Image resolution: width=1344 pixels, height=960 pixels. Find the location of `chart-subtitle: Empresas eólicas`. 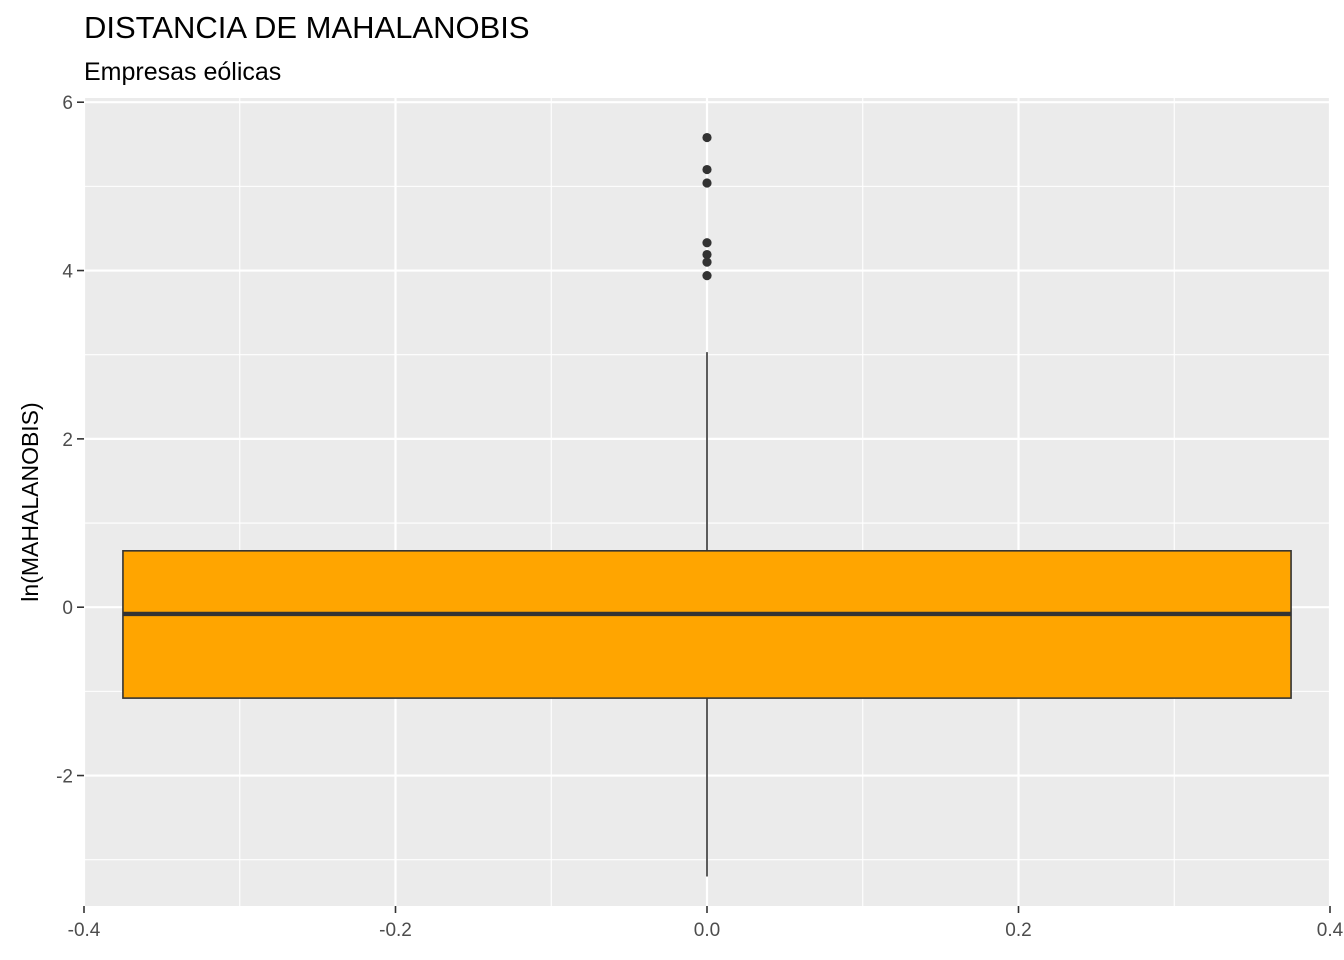

chart-subtitle: Empresas eólicas is located at coordinates (183, 72).